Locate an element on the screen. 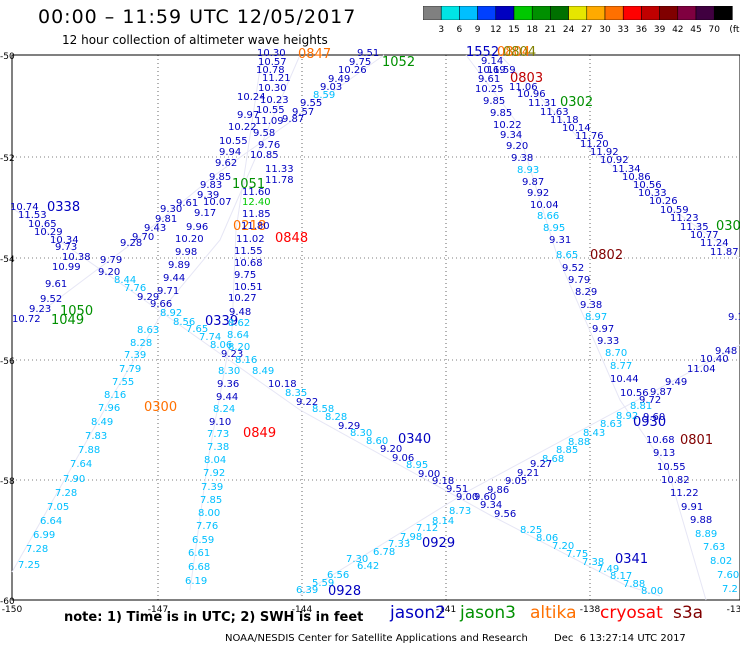 The width and height of the screenshot is (740, 650). swh-value-label: 9.22 is located at coordinates (307, 402).